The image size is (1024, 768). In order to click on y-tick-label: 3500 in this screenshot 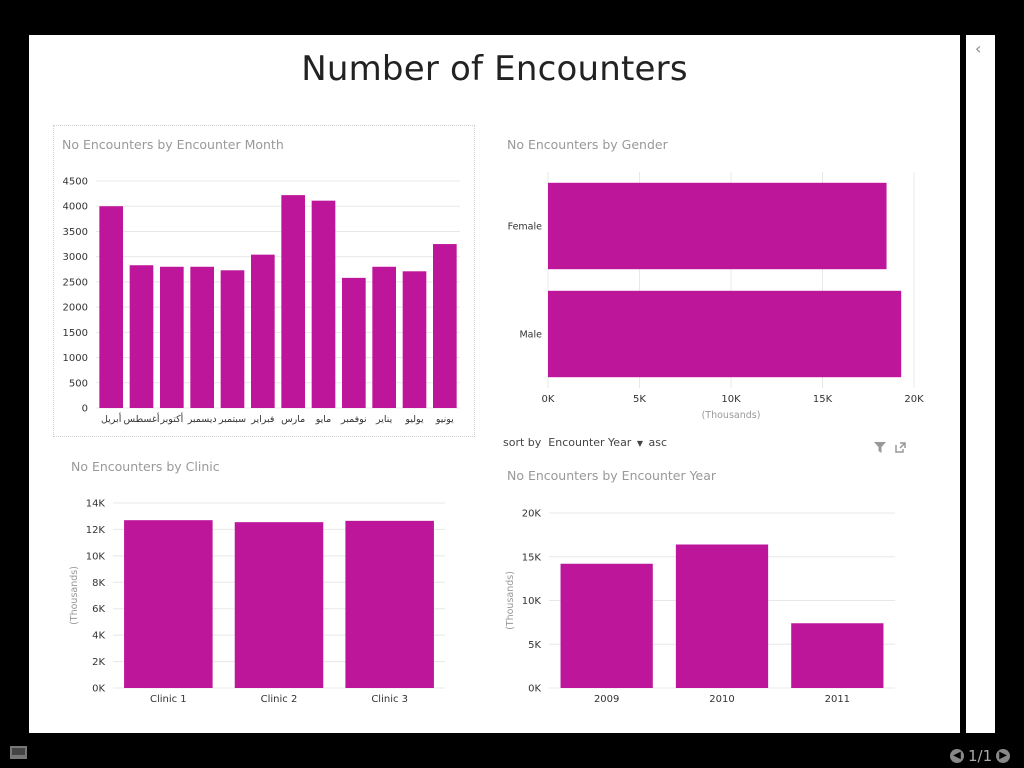, I will do `click(75, 232)`.